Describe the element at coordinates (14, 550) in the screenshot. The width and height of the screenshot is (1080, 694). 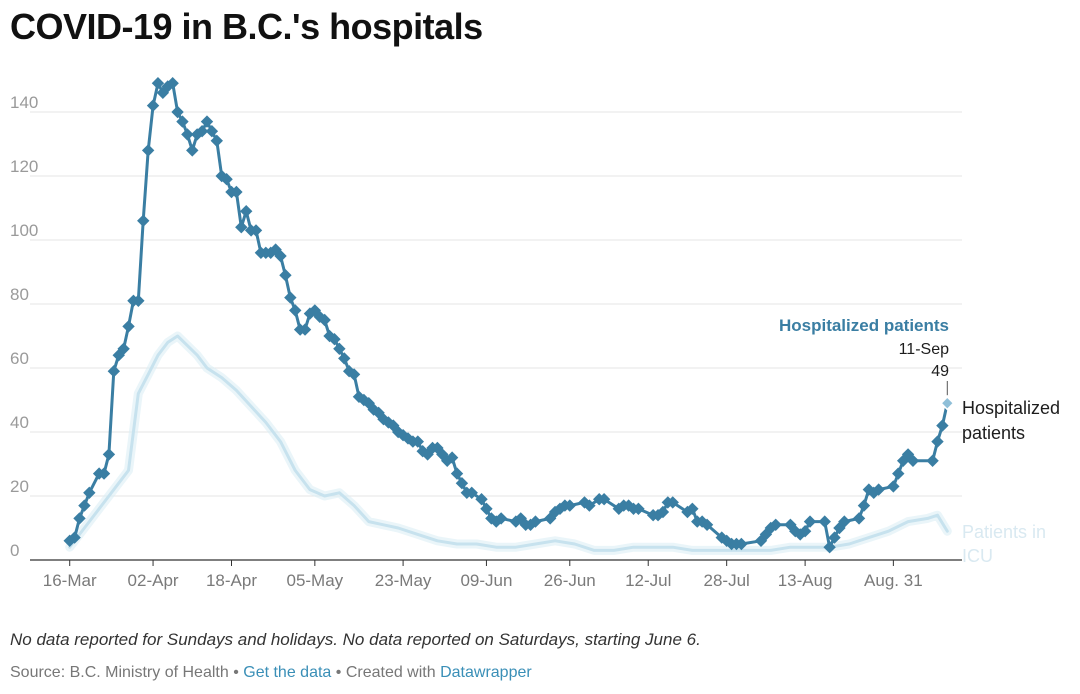
I see `y-tick-label: 0` at that location.